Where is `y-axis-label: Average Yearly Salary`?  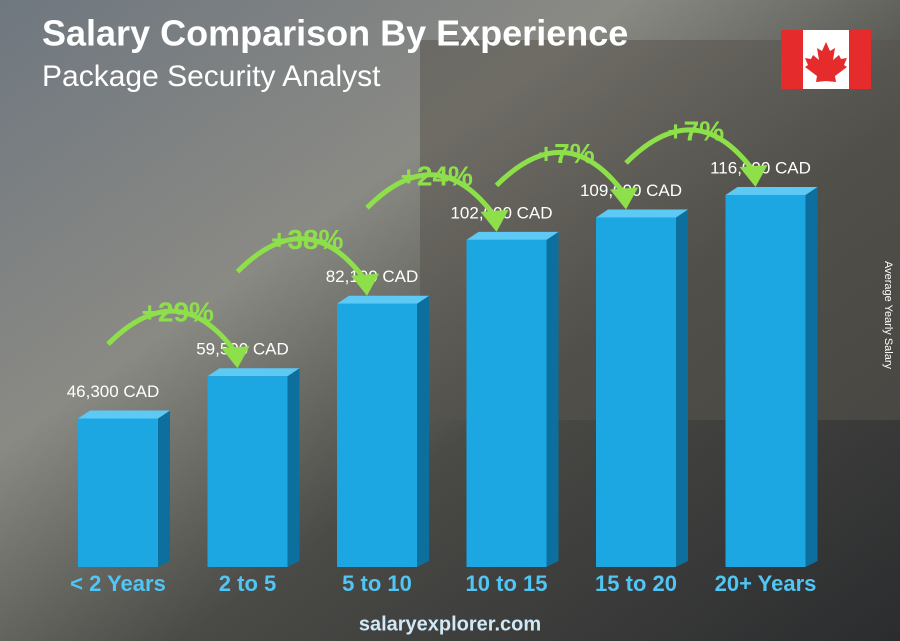
y-axis-label: Average Yearly Salary is located at coordinates (888, 315).